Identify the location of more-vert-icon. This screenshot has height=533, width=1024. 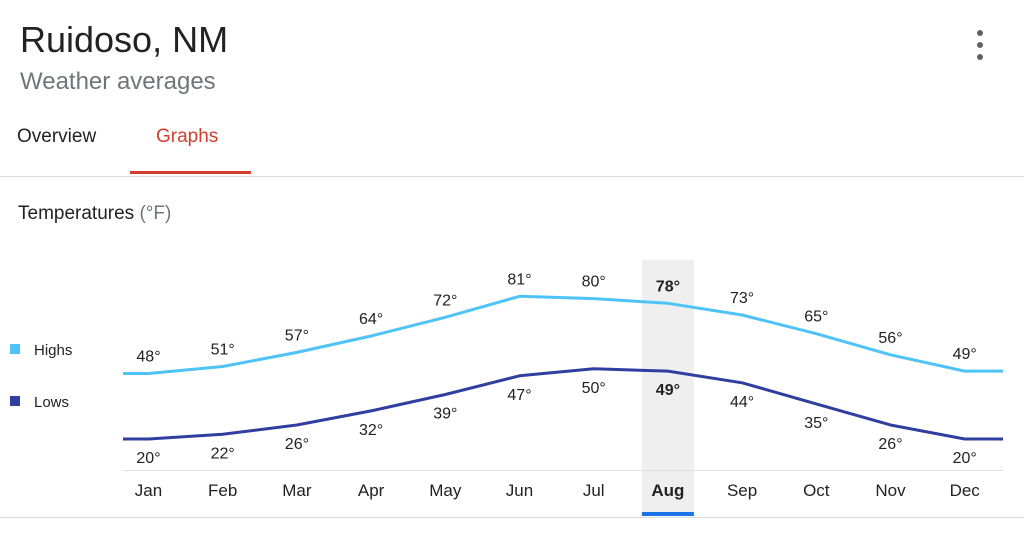
(980, 45).